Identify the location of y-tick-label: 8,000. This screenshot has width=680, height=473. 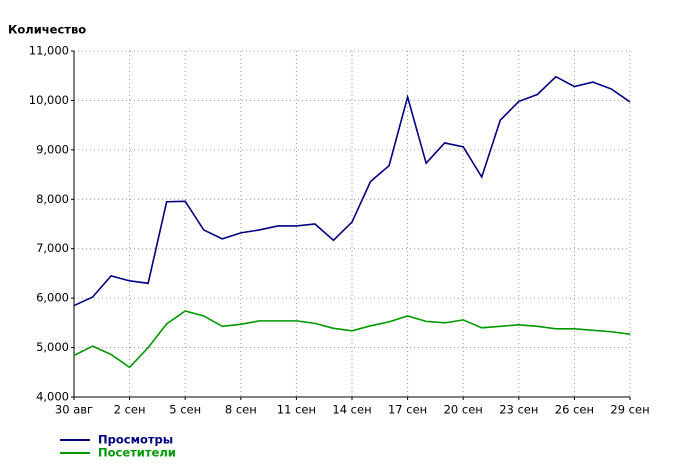
(52, 199).